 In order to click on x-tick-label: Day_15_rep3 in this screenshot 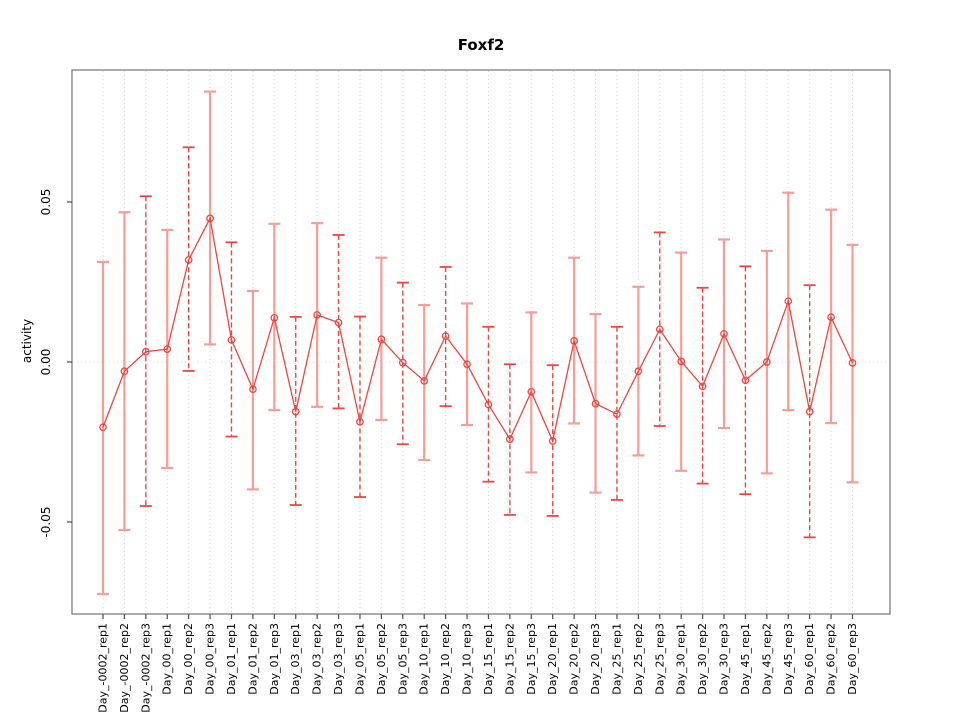, I will do `click(531, 659)`.